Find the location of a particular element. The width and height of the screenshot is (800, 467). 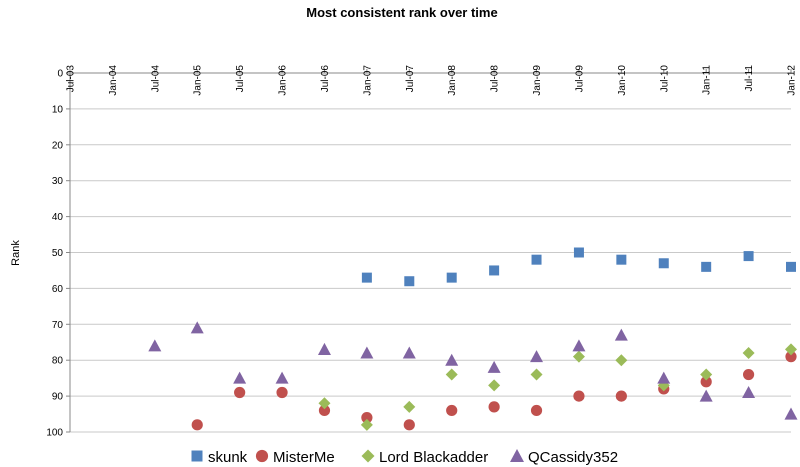

series-lord-blackadder is located at coordinates (557, 387).